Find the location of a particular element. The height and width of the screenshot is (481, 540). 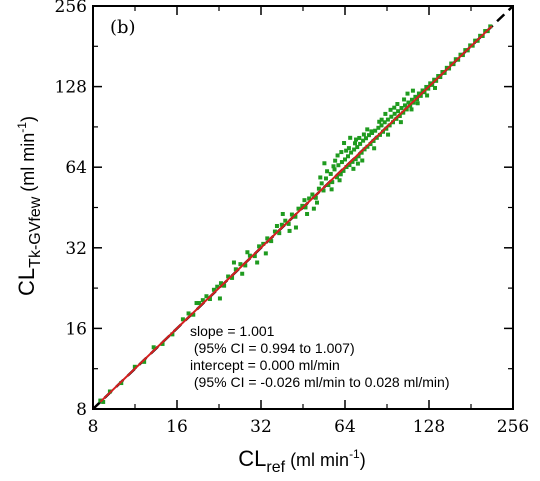

y-axis-title: CLTk-GVfew (ml min-1) is located at coordinates (29, 206).